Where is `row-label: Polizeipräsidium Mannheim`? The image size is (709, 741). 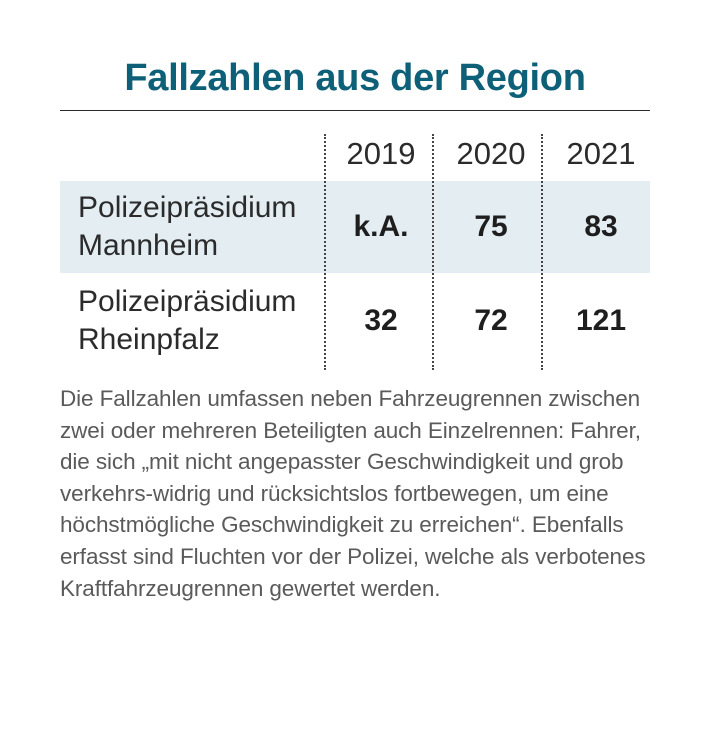
row-label: Polizeipräsidium Mannheim is located at coordinates (203, 227).